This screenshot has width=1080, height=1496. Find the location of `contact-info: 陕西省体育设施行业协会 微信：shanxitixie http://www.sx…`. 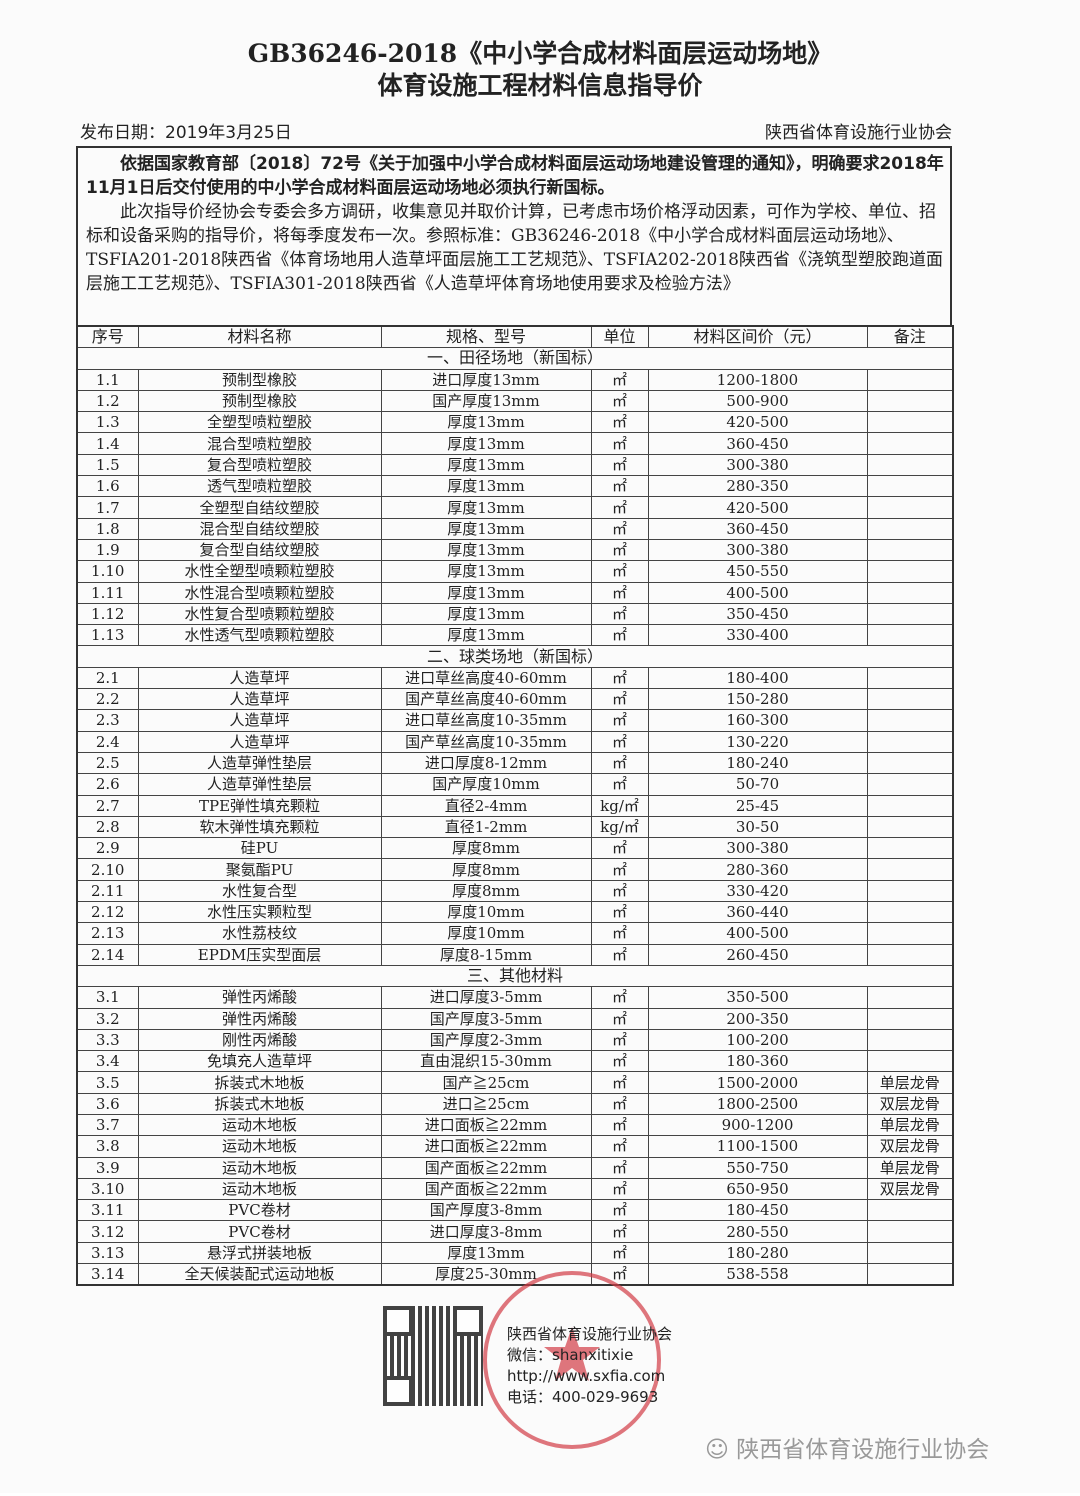

contact-info: 陕西省体育设施行业协会 微信：shanxitixie http://www.sx… is located at coordinates (589, 1366).